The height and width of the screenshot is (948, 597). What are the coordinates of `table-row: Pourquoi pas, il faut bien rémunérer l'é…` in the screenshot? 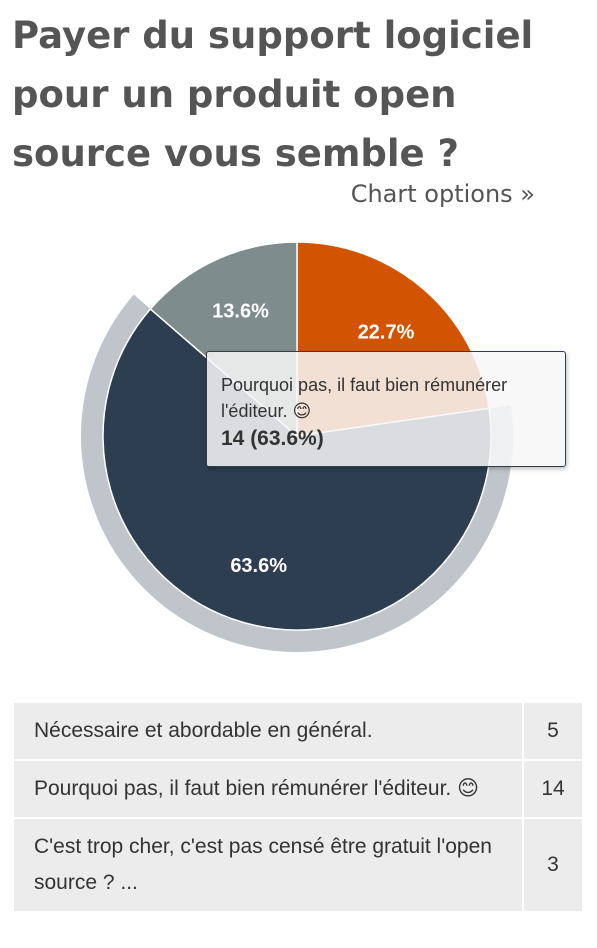 It's located at (298, 789).